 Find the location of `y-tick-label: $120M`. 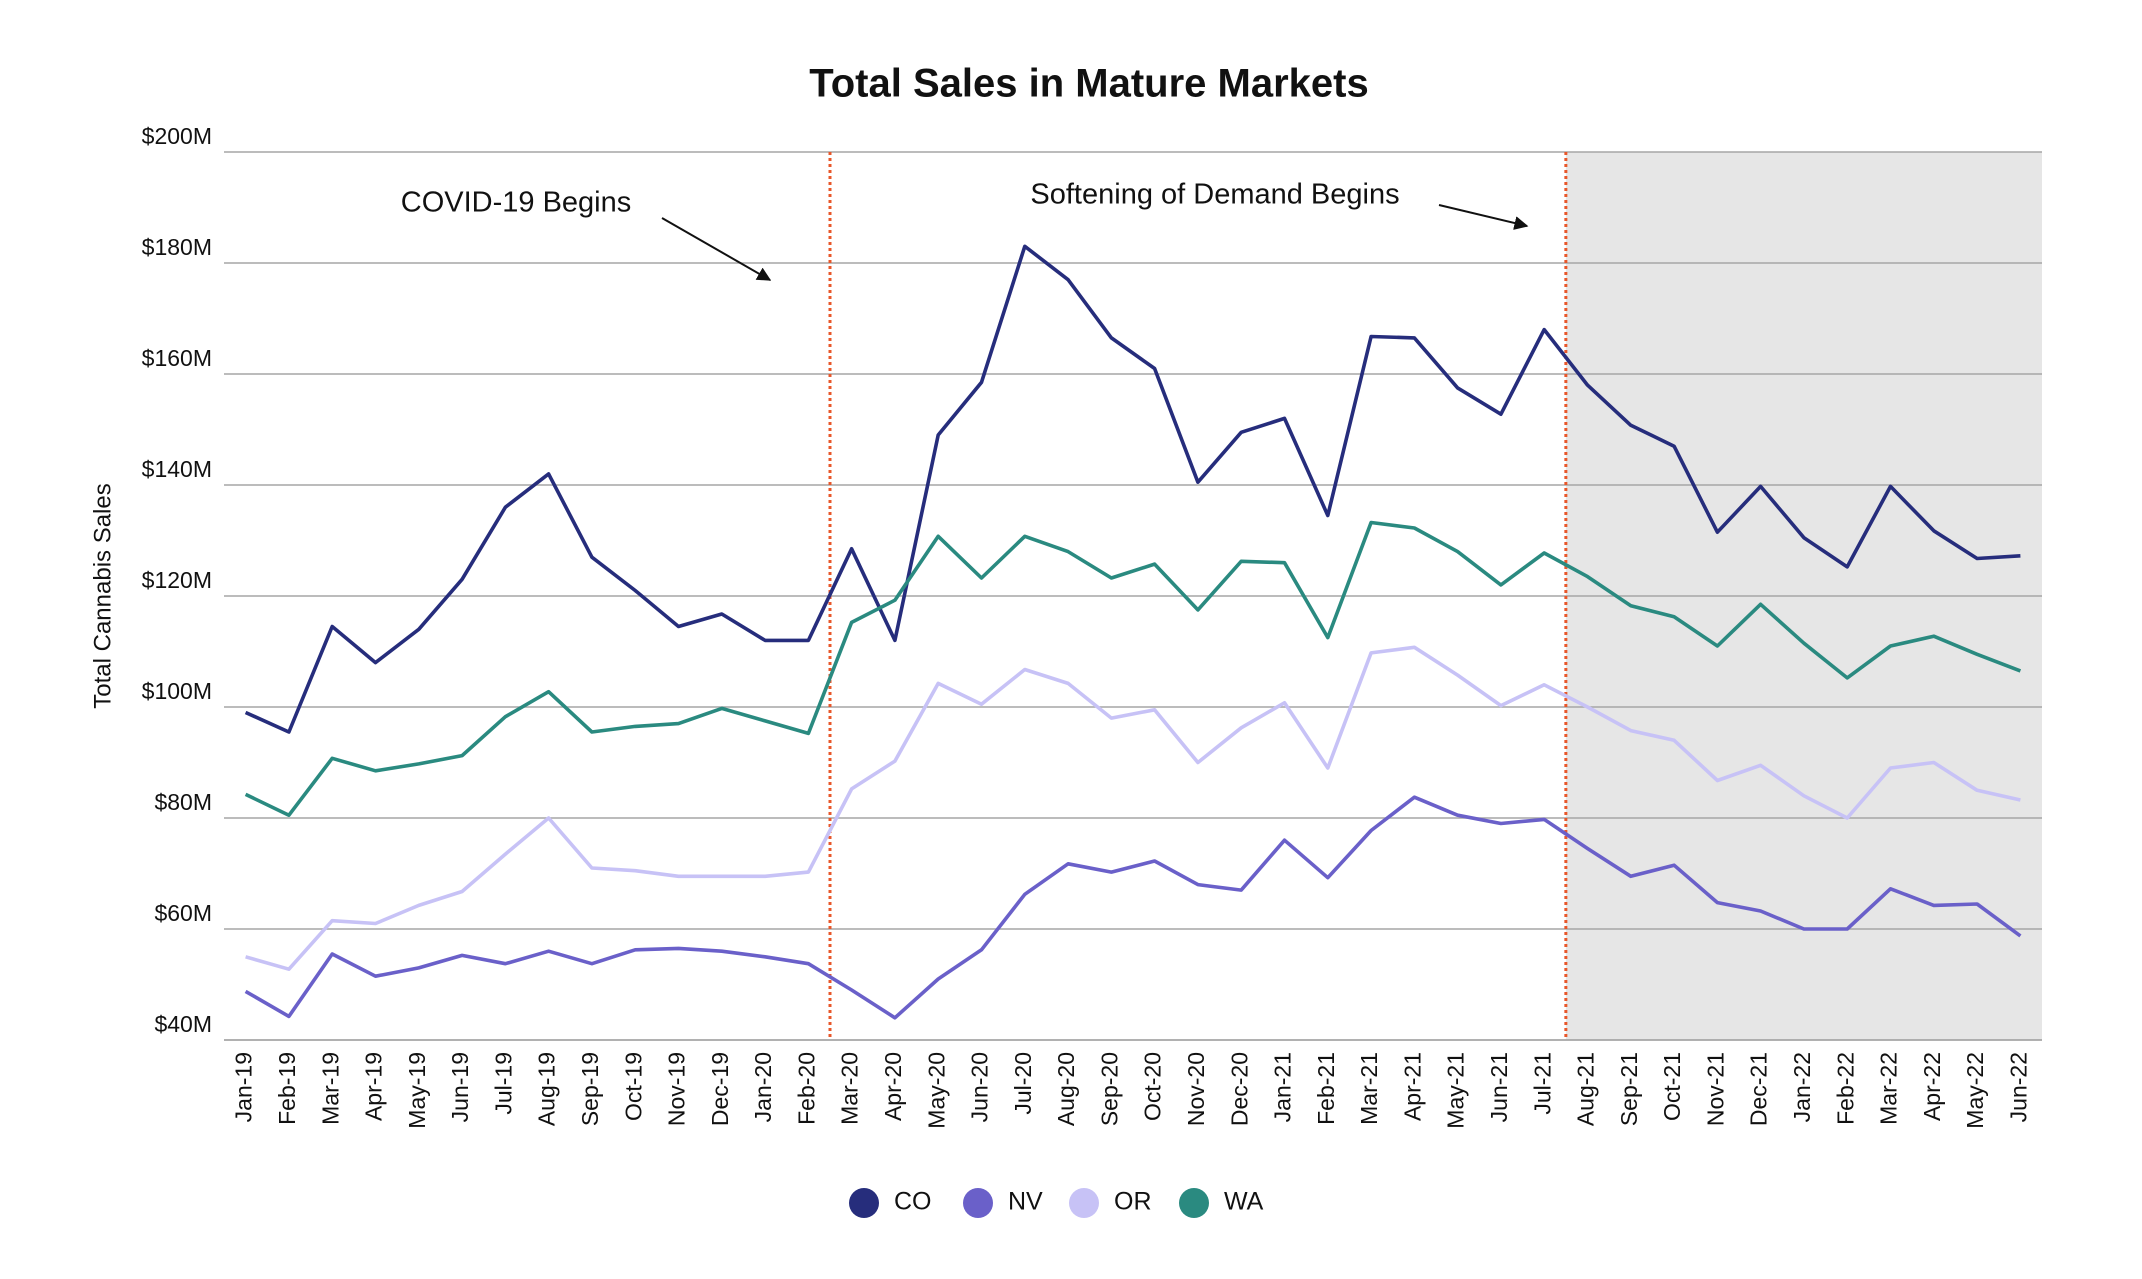

y-tick-label: $120M is located at coordinates (177, 580).